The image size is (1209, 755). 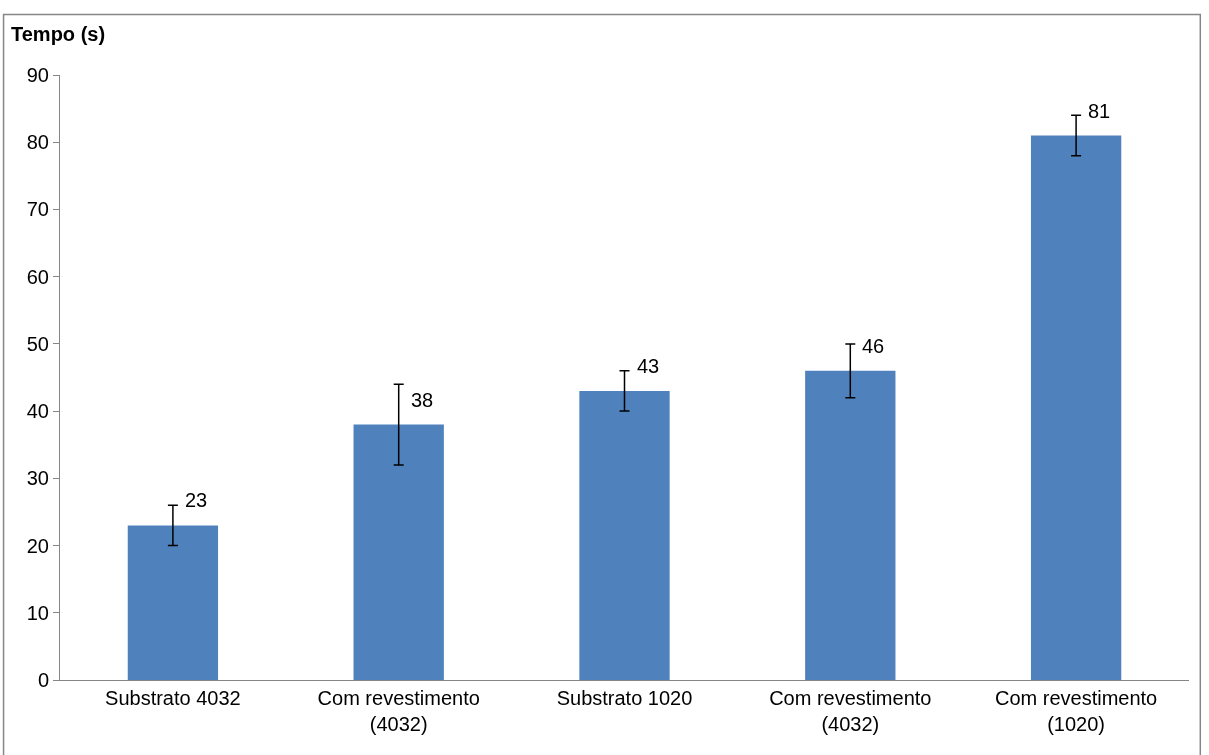 What do you see at coordinates (37, 545) in the screenshot?
I see `y-tick-label: 20` at bounding box center [37, 545].